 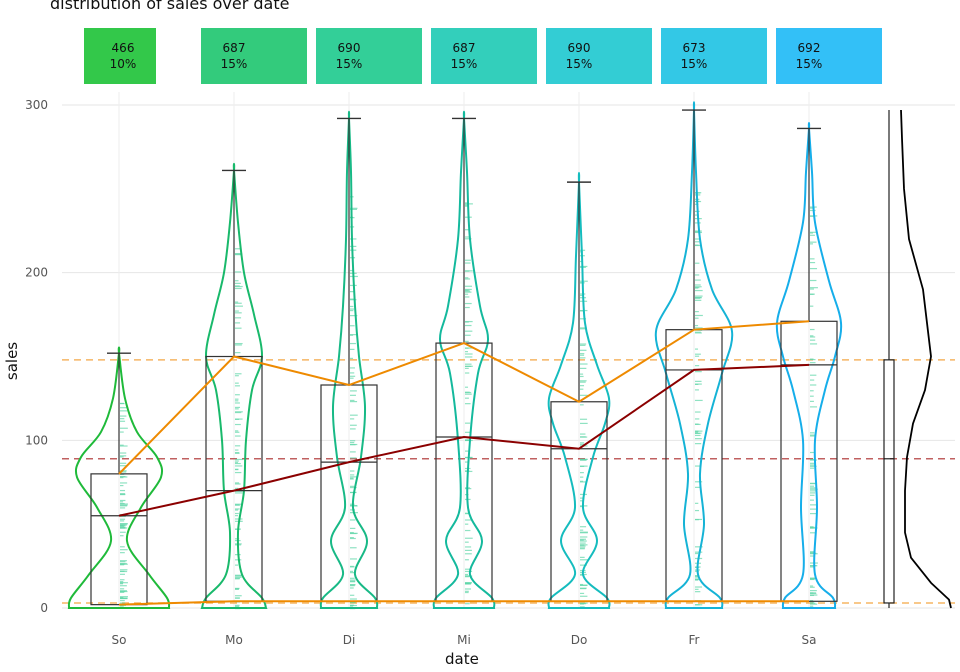 What do you see at coordinates (809, 64) in the screenshot?
I see `header-share-Sa: 15%` at bounding box center [809, 64].